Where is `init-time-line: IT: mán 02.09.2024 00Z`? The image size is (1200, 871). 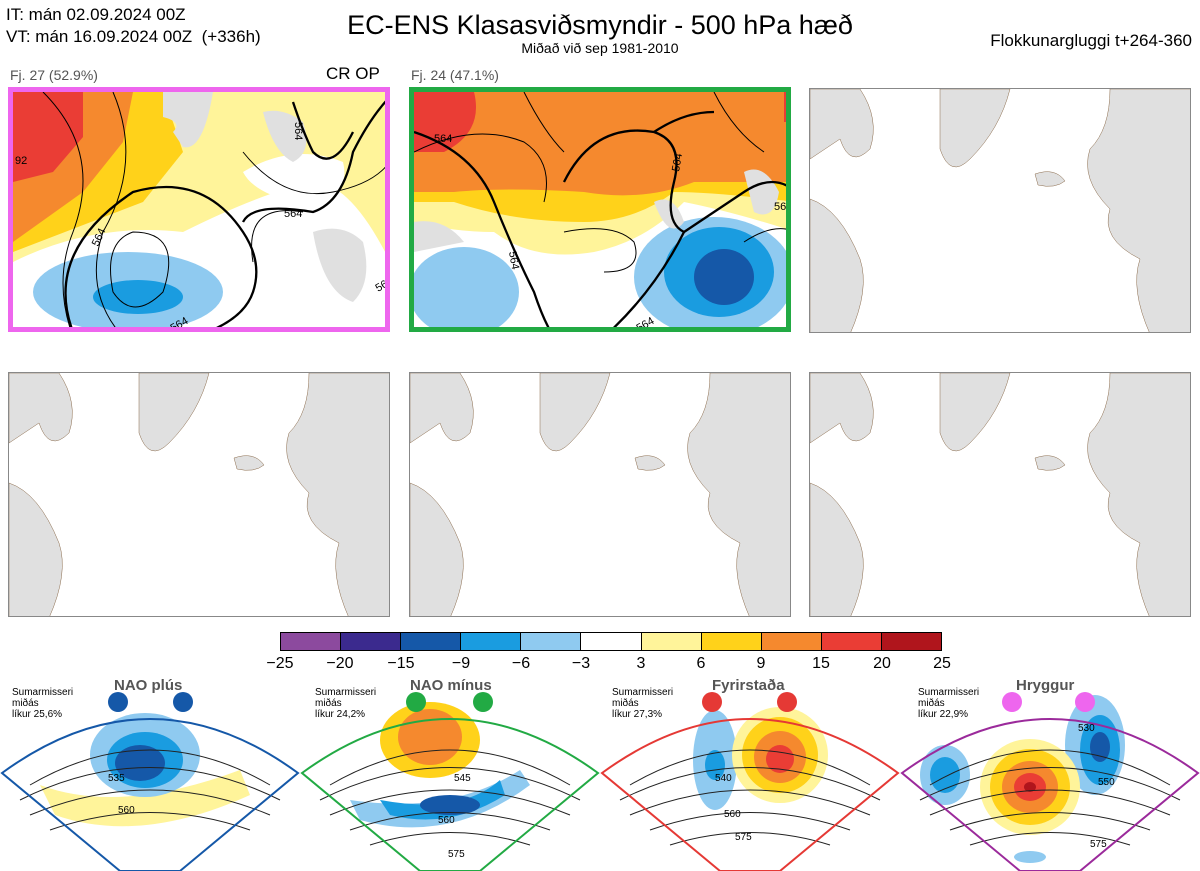
init-time-line: IT: mán 02.09.2024 00Z is located at coordinates (96, 14).